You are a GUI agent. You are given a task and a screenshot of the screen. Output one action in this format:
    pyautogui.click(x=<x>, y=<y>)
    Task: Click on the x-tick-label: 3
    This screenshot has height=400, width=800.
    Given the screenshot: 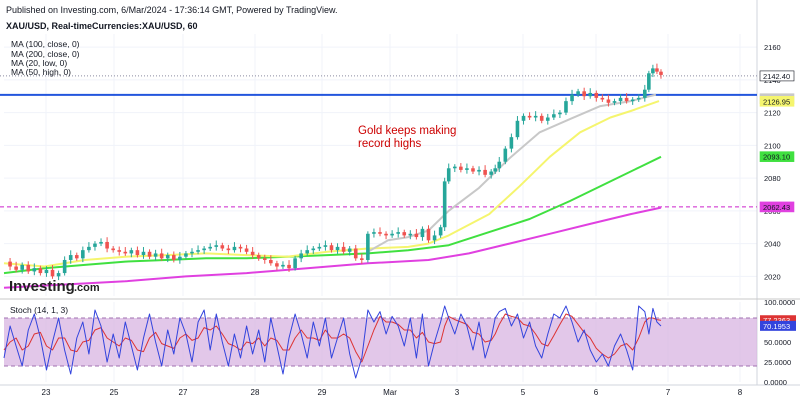 What is the action you would take?
    pyautogui.click(x=457, y=392)
    